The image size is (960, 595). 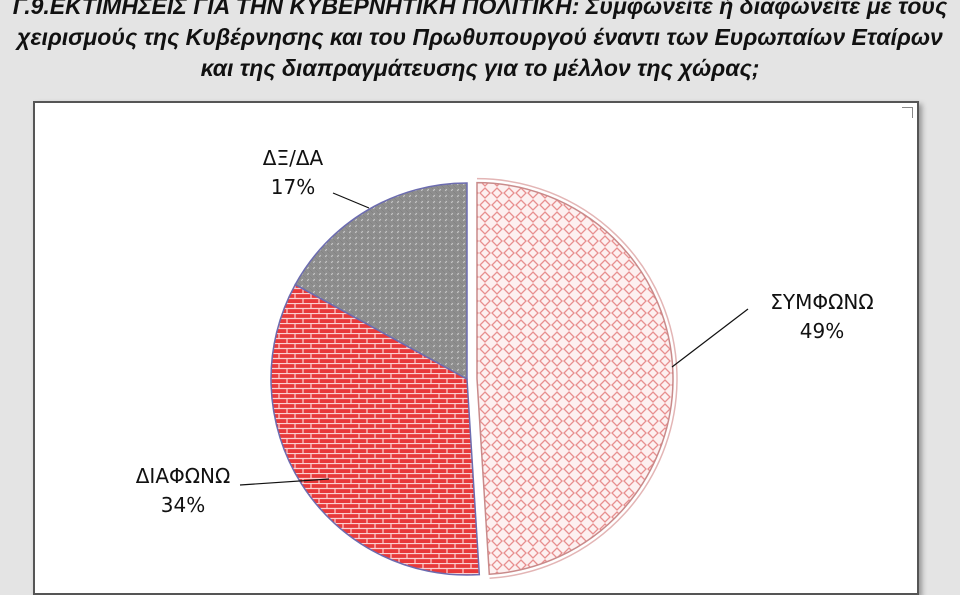 I want to click on chart-corner-mark, so click(x=907, y=112).